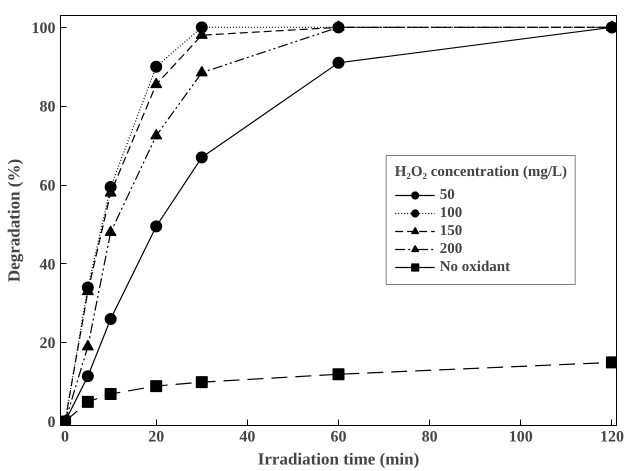 The width and height of the screenshot is (628, 471). Describe the element at coordinates (52, 423) in the screenshot. I see `y-tick-label: 0` at that location.